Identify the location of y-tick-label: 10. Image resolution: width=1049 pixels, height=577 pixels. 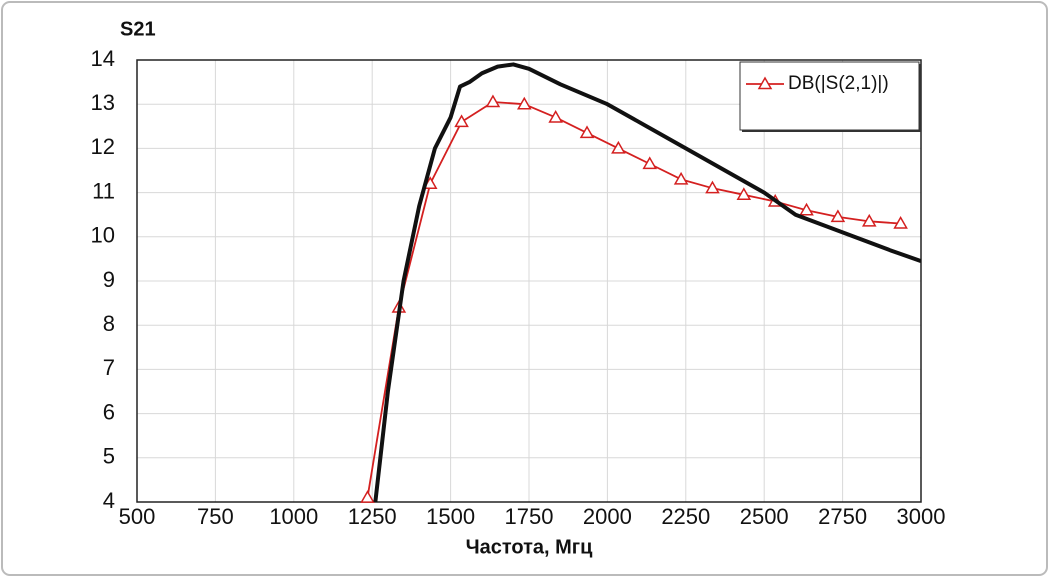
(103, 235).